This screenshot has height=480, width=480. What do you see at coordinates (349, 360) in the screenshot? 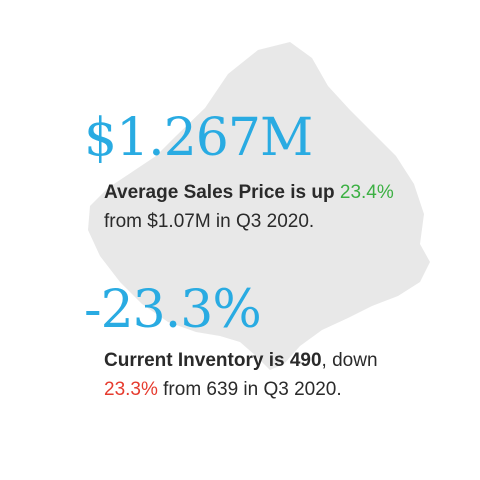
I see `current-inventory-lead-rest: , down` at bounding box center [349, 360].